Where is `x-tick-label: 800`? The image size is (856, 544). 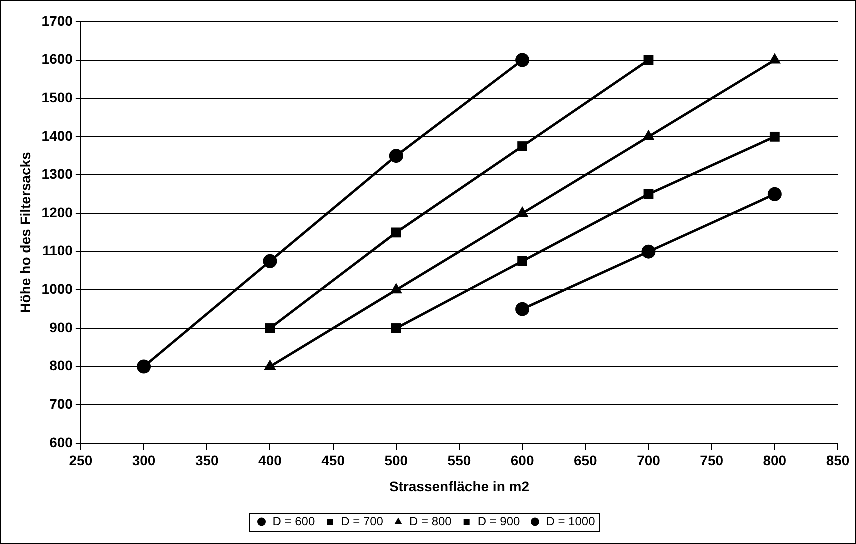 x-tick-label: 800 is located at coordinates (775, 460).